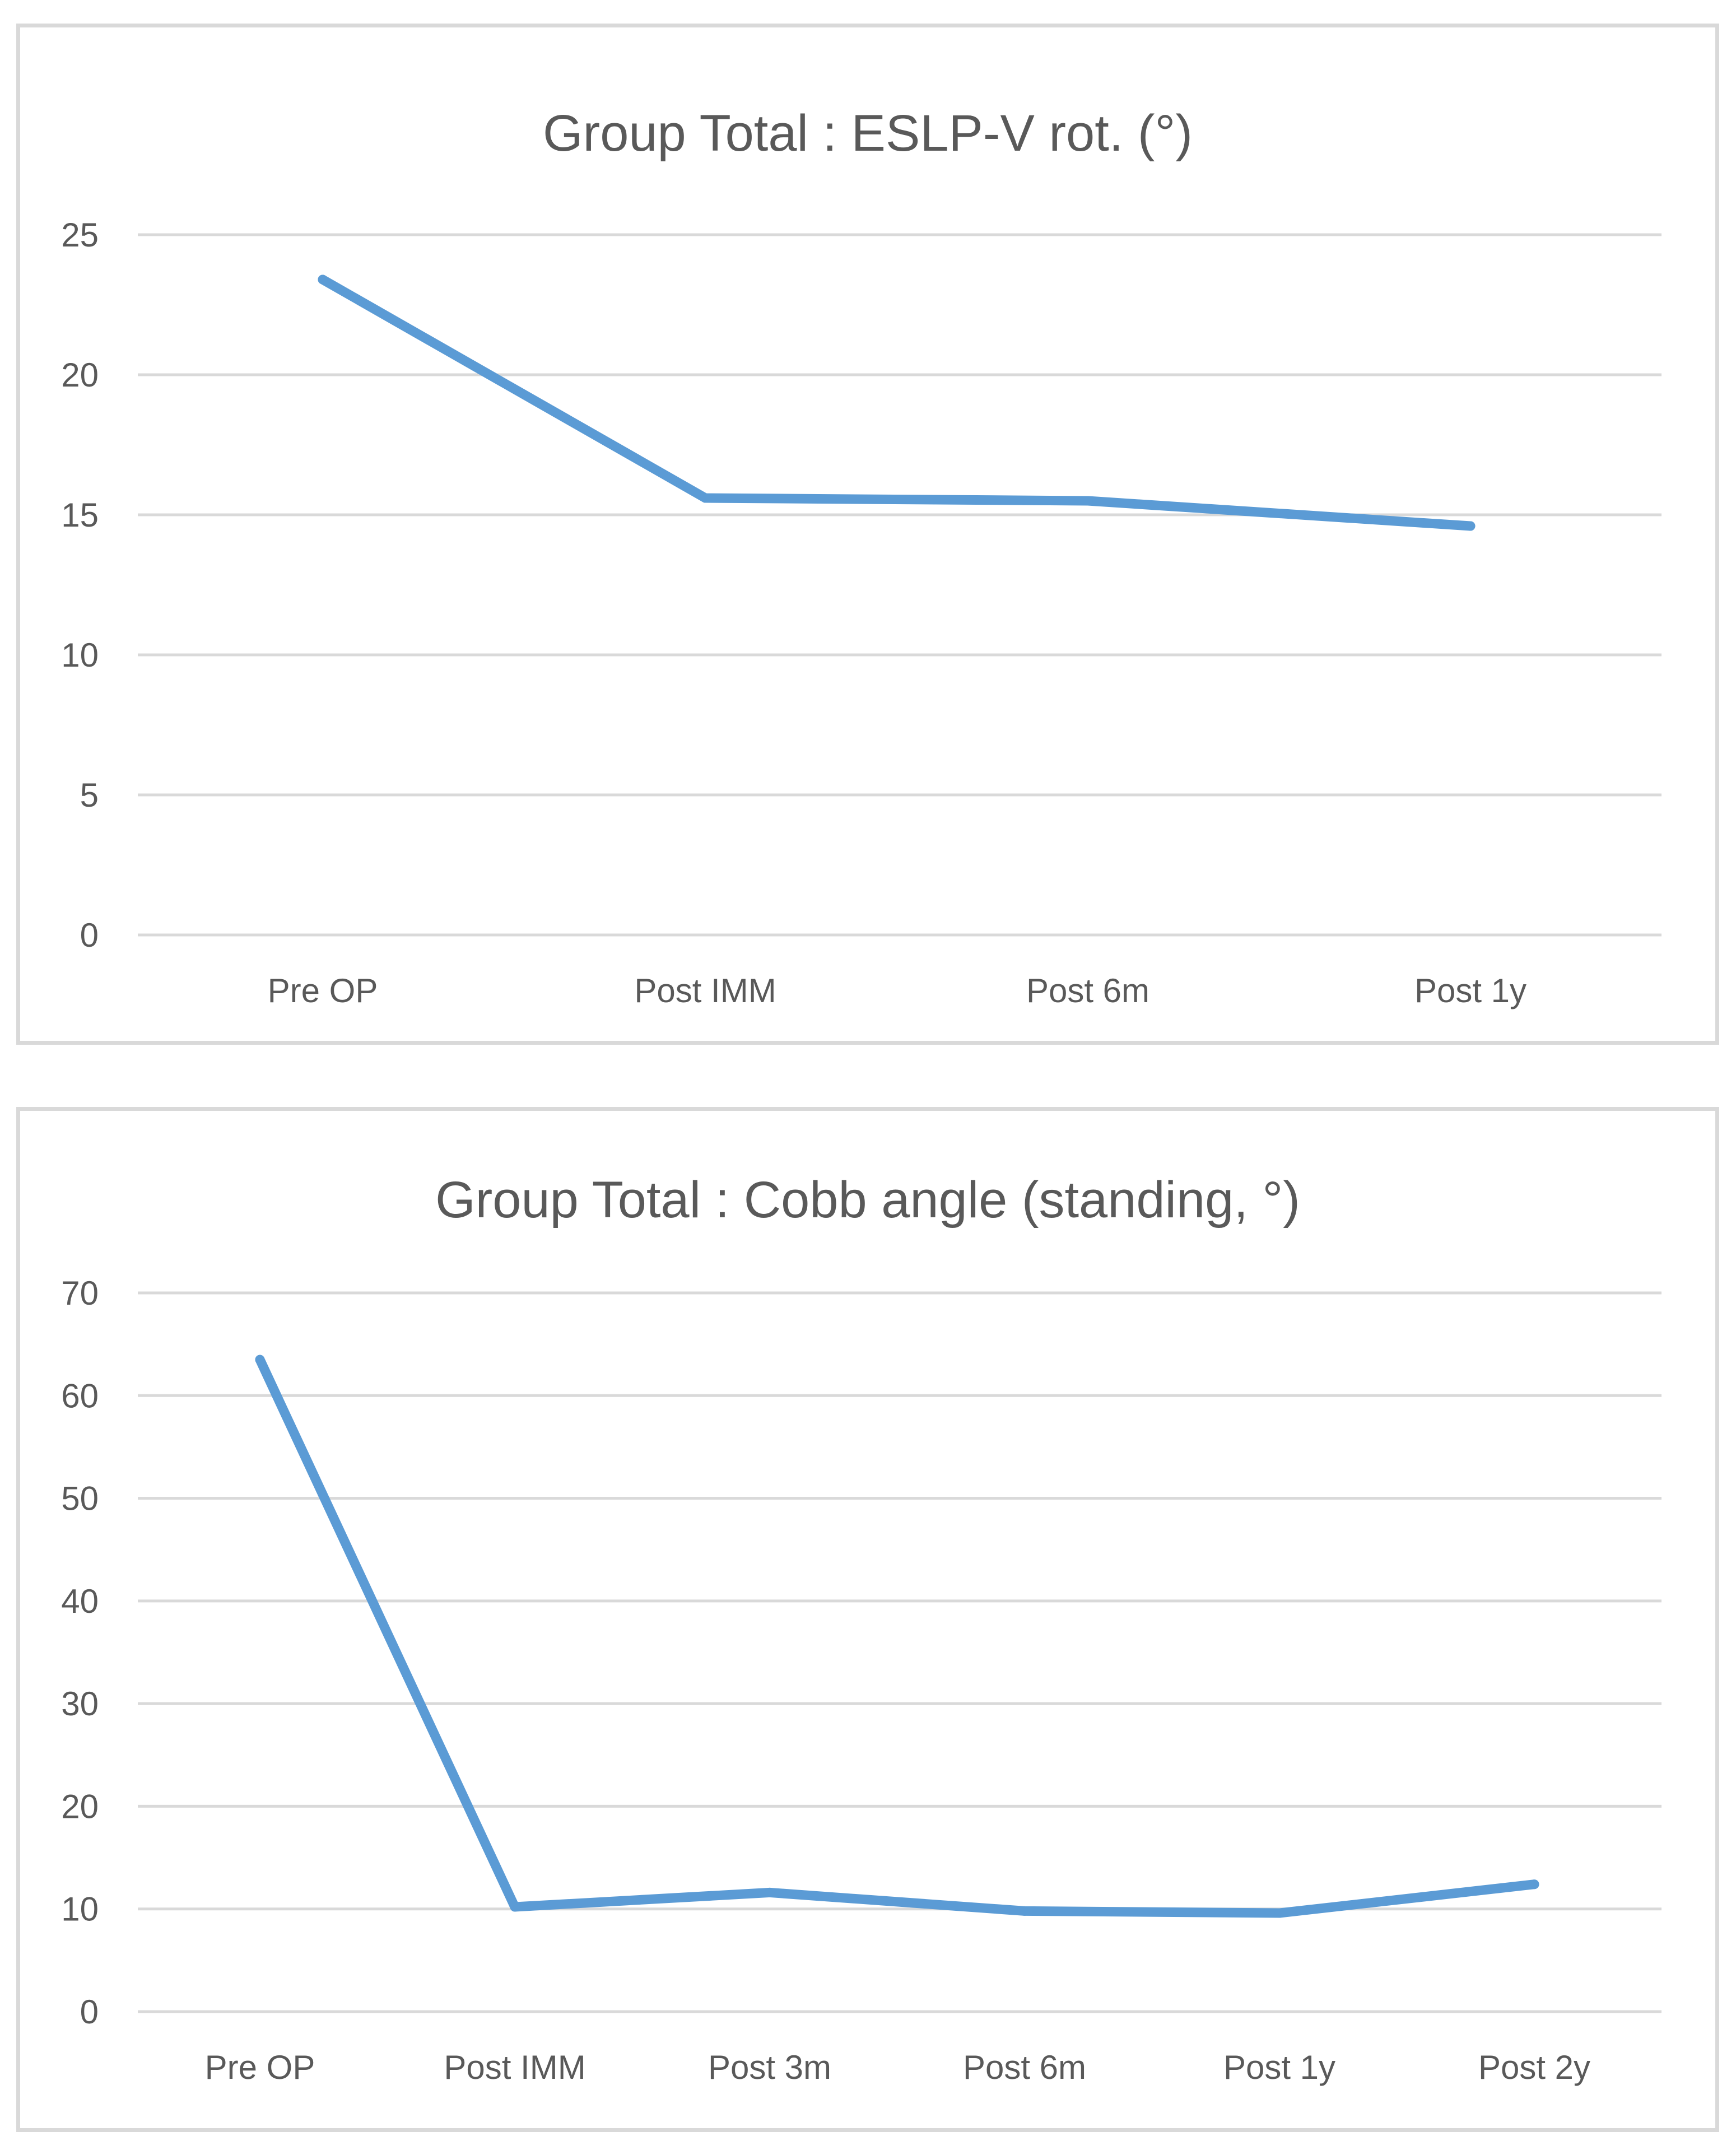 This screenshot has height=2150, width=1736. Describe the element at coordinates (80, 515) in the screenshot. I see `y-tick-label: 15` at that location.